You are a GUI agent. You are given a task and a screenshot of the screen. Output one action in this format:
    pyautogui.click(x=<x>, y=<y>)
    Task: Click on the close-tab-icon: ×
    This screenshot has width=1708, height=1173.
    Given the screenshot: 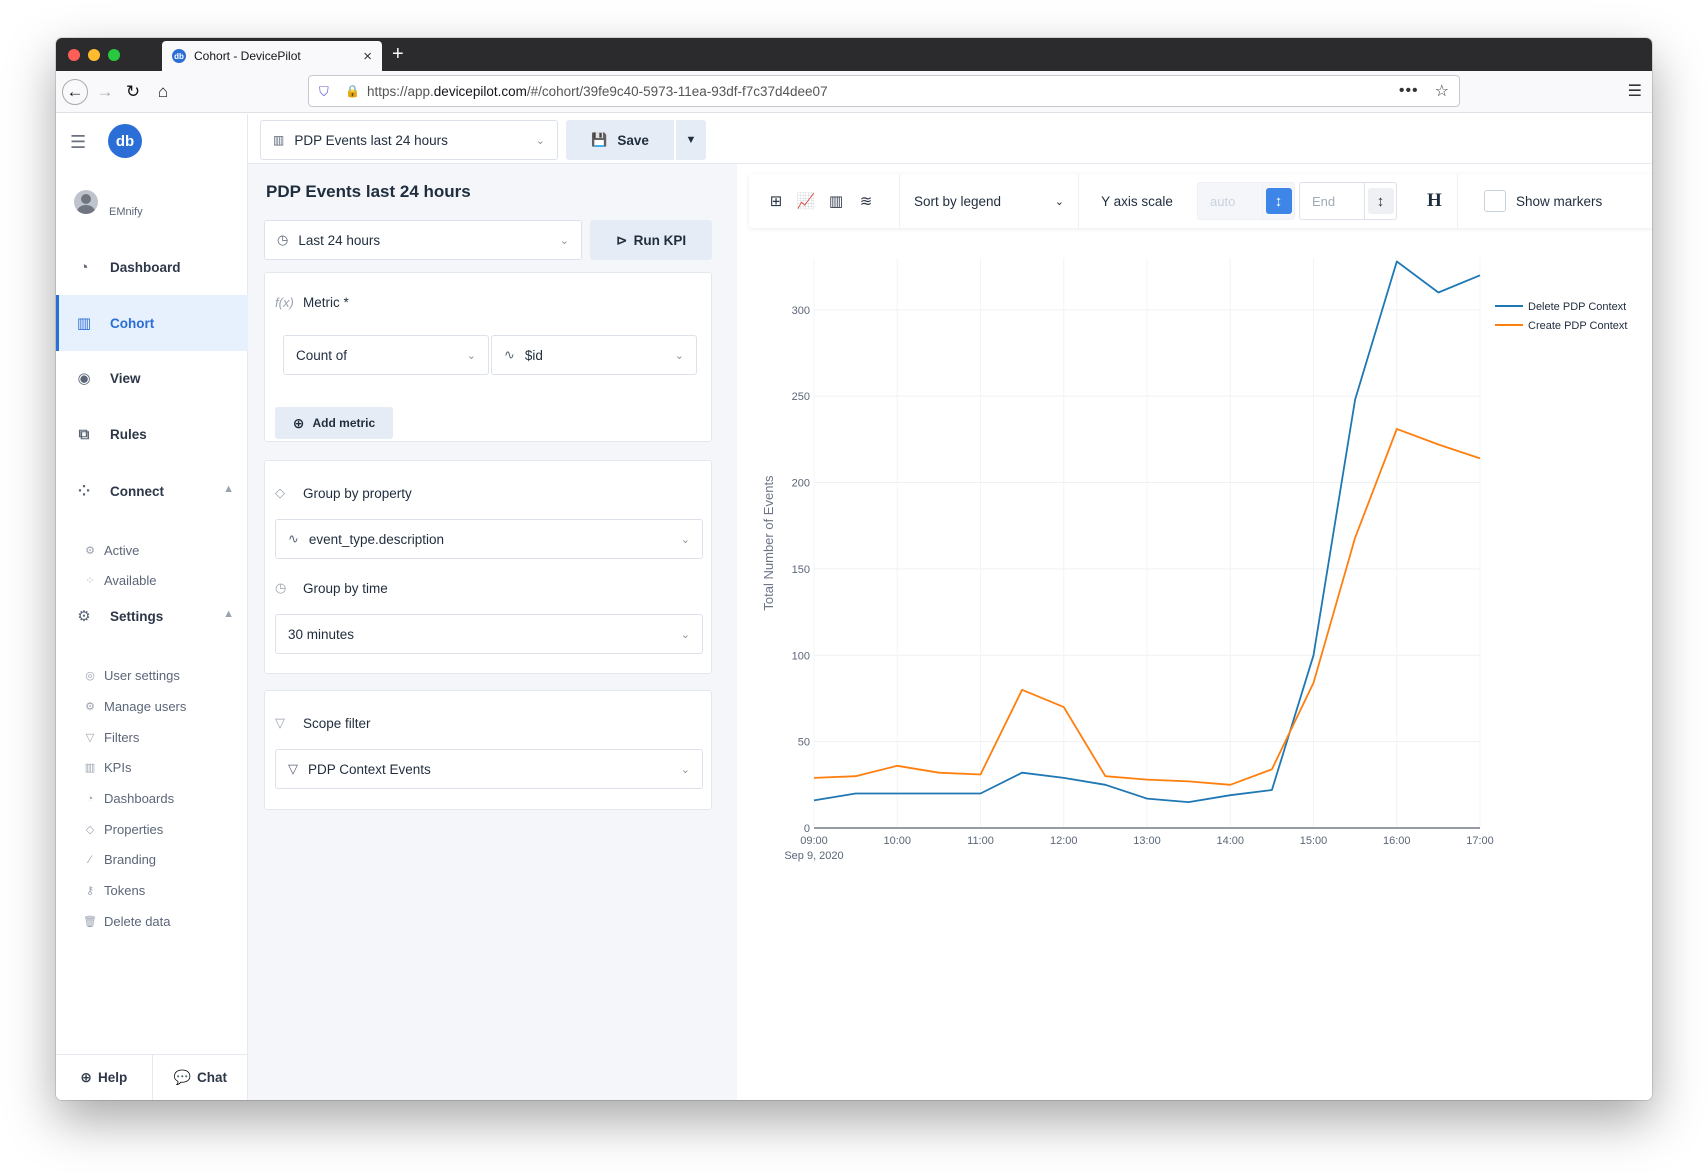 What is the action you would take?
    pyautogui.click(x=367, y=56)
    